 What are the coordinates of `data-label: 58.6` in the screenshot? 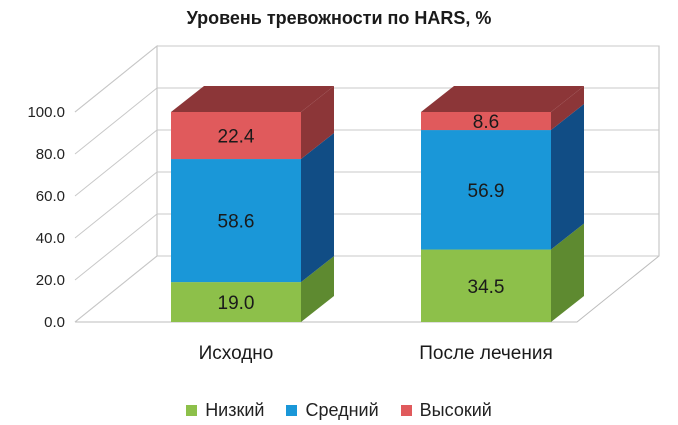 It's located at (236, 222).